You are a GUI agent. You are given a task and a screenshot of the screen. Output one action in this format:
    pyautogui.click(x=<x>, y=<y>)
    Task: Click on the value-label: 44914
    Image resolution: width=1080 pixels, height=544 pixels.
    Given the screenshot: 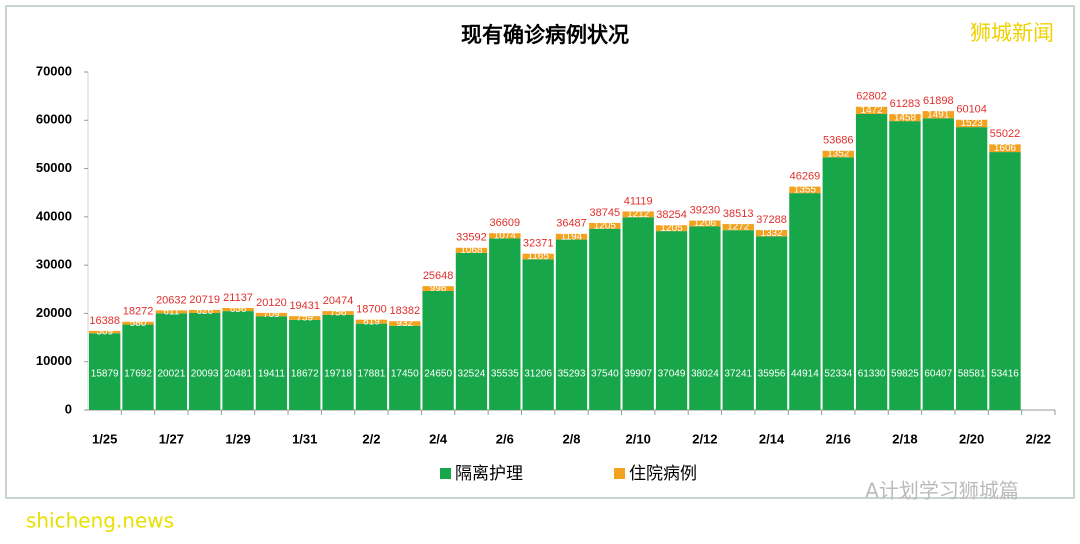 What is the action you would take?
    pyautogui.click(x=805, y=374)
    